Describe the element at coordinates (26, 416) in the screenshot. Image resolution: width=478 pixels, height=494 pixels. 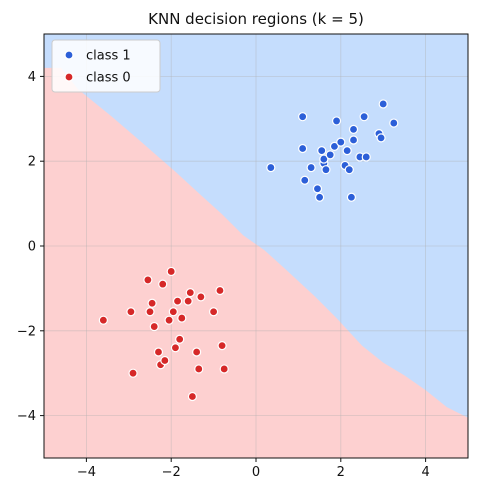
I see `y-tick-label: −4` at that location.